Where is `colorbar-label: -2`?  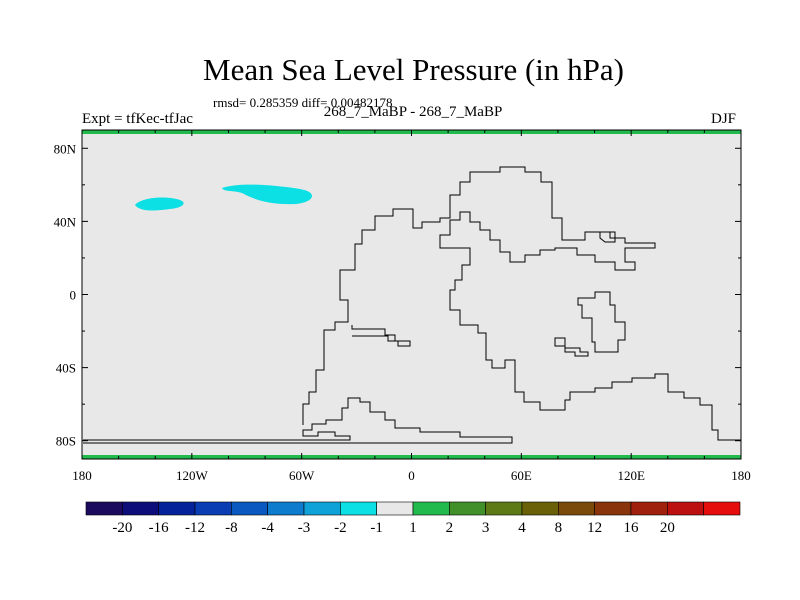 colorbar-label: -2 is located at coordinates (340, 528).